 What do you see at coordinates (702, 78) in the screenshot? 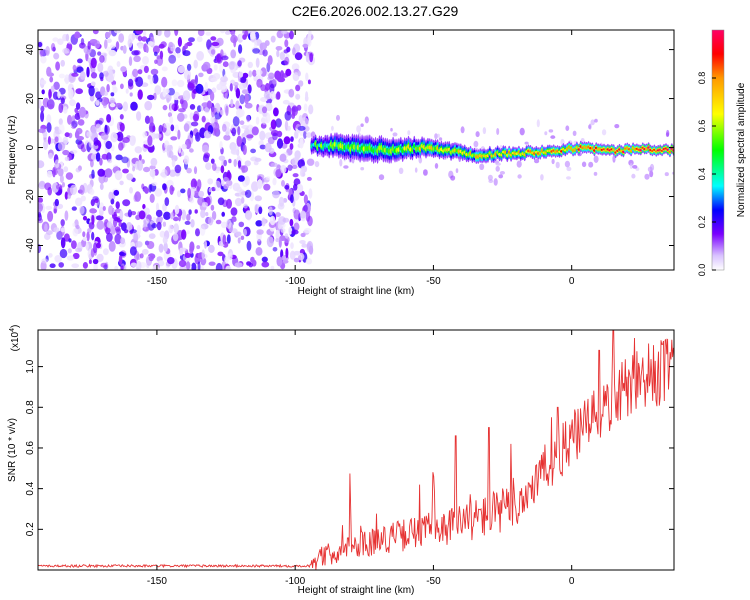
I see `colorbar-tick-label: 0.8` at bounding box center [702, 78].